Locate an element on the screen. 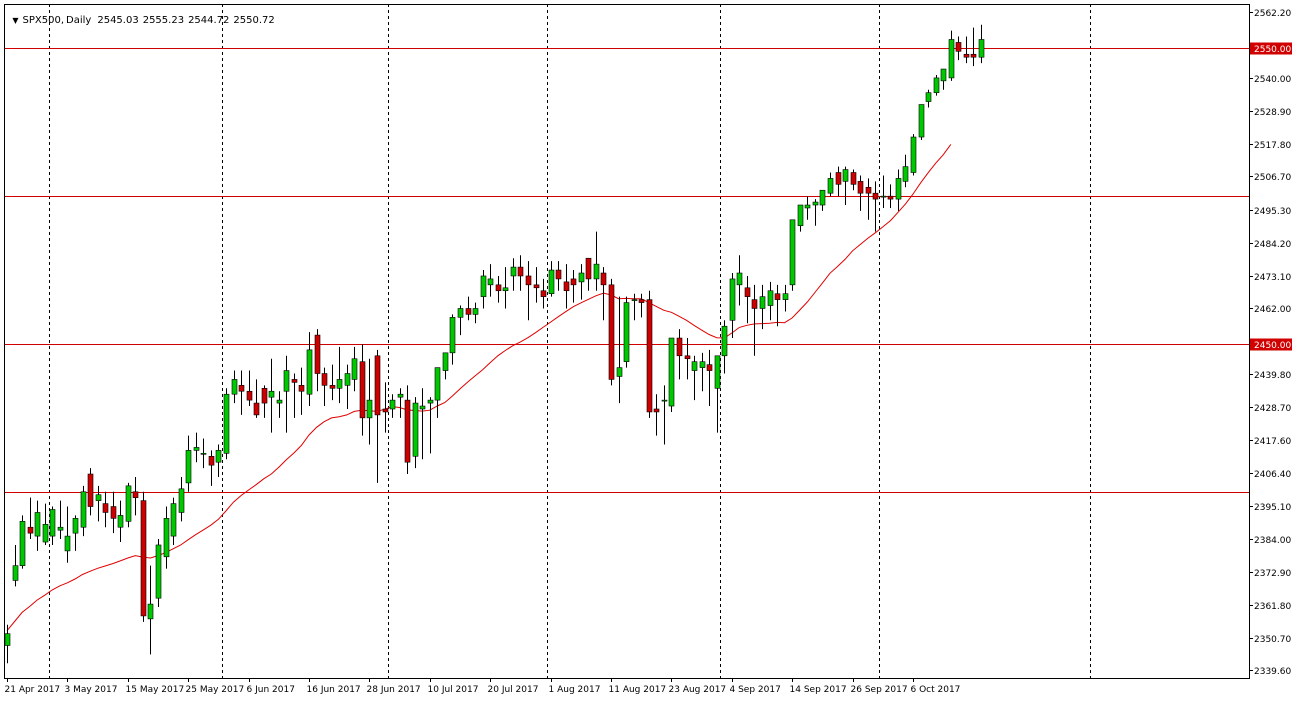  time-tick-label: 25 May 2017 is located at coordinates (215, 690).